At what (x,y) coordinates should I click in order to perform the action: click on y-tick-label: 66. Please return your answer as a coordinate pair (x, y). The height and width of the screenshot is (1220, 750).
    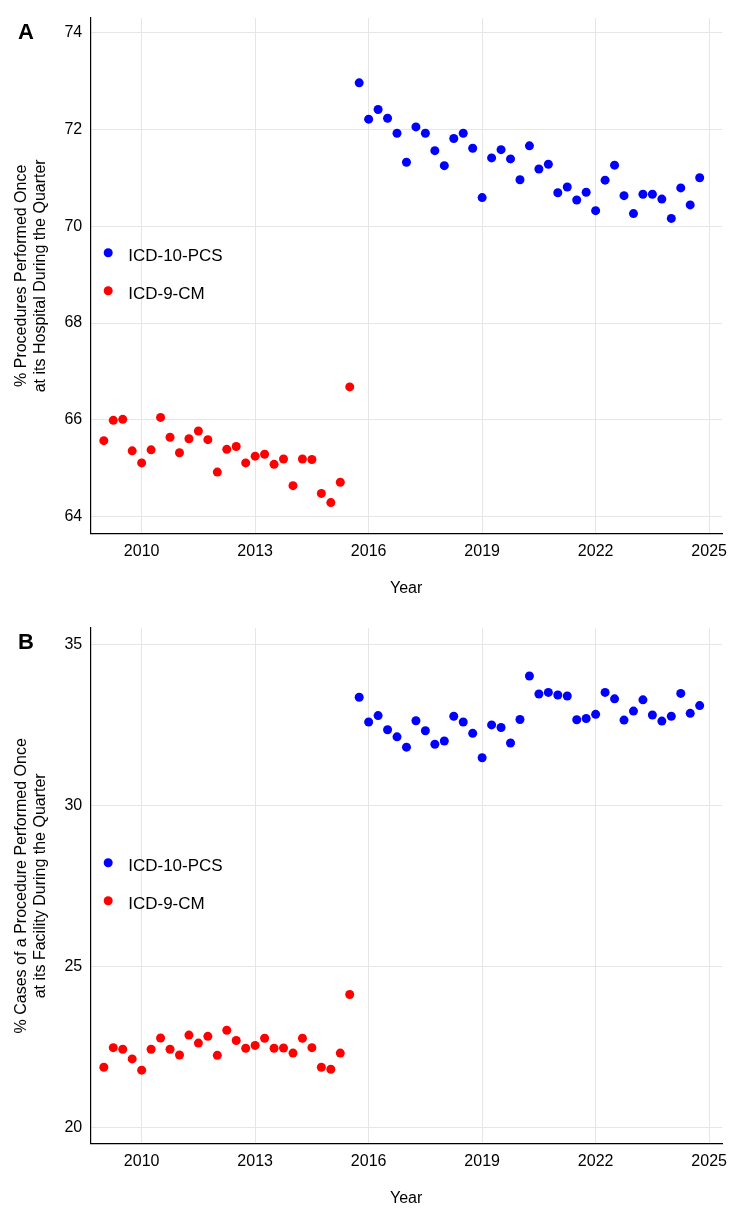
    Looking at the image, I should click on (73, 419).